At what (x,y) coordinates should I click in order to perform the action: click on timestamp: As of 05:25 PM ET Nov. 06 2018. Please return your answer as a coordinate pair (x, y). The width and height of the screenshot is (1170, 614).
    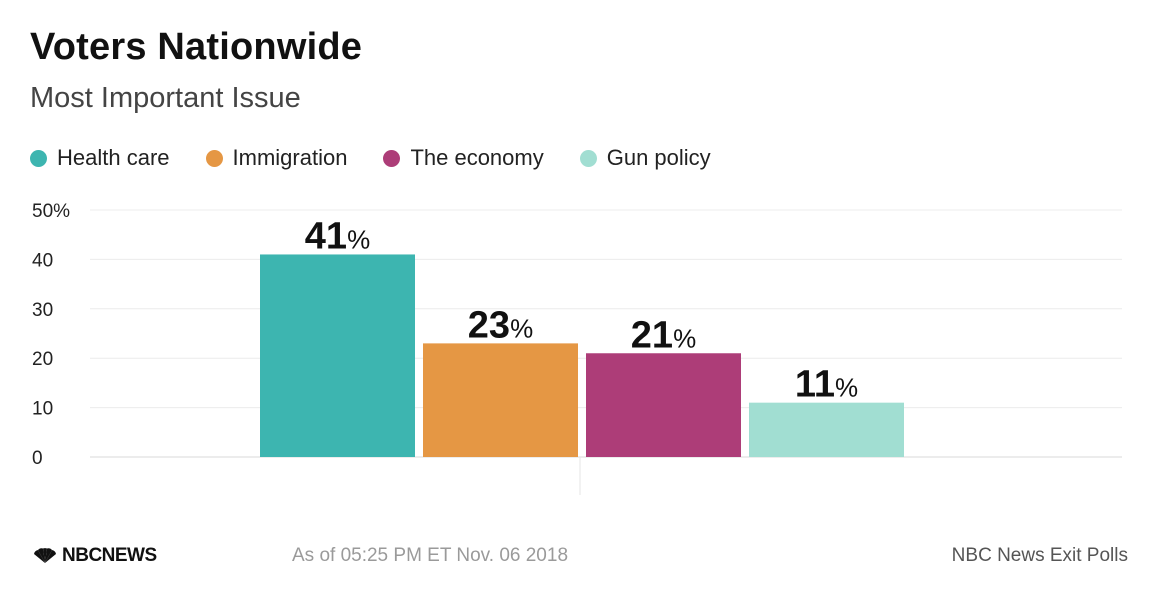
    Looking at the image, I should click on (430, 555).